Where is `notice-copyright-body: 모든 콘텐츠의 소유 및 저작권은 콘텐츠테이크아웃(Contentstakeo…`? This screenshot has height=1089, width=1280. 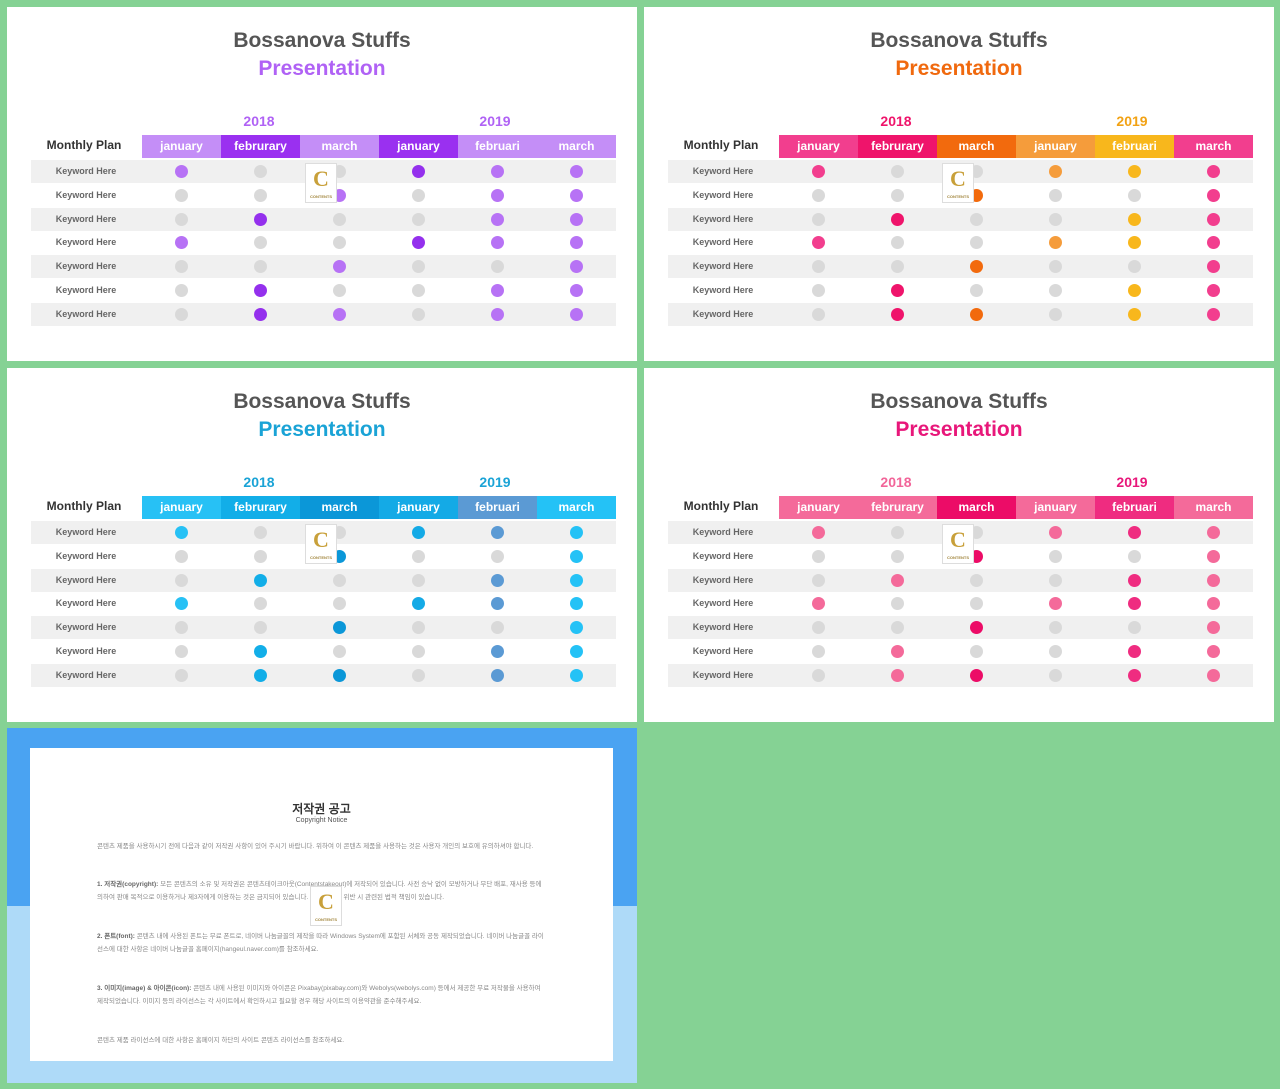 notice-copyright-body: 모든 콘텐츠의 소유 및 저작권은 콘텐츠테이크아웃(Contentstakeo… is located at coordinates (319, 891).